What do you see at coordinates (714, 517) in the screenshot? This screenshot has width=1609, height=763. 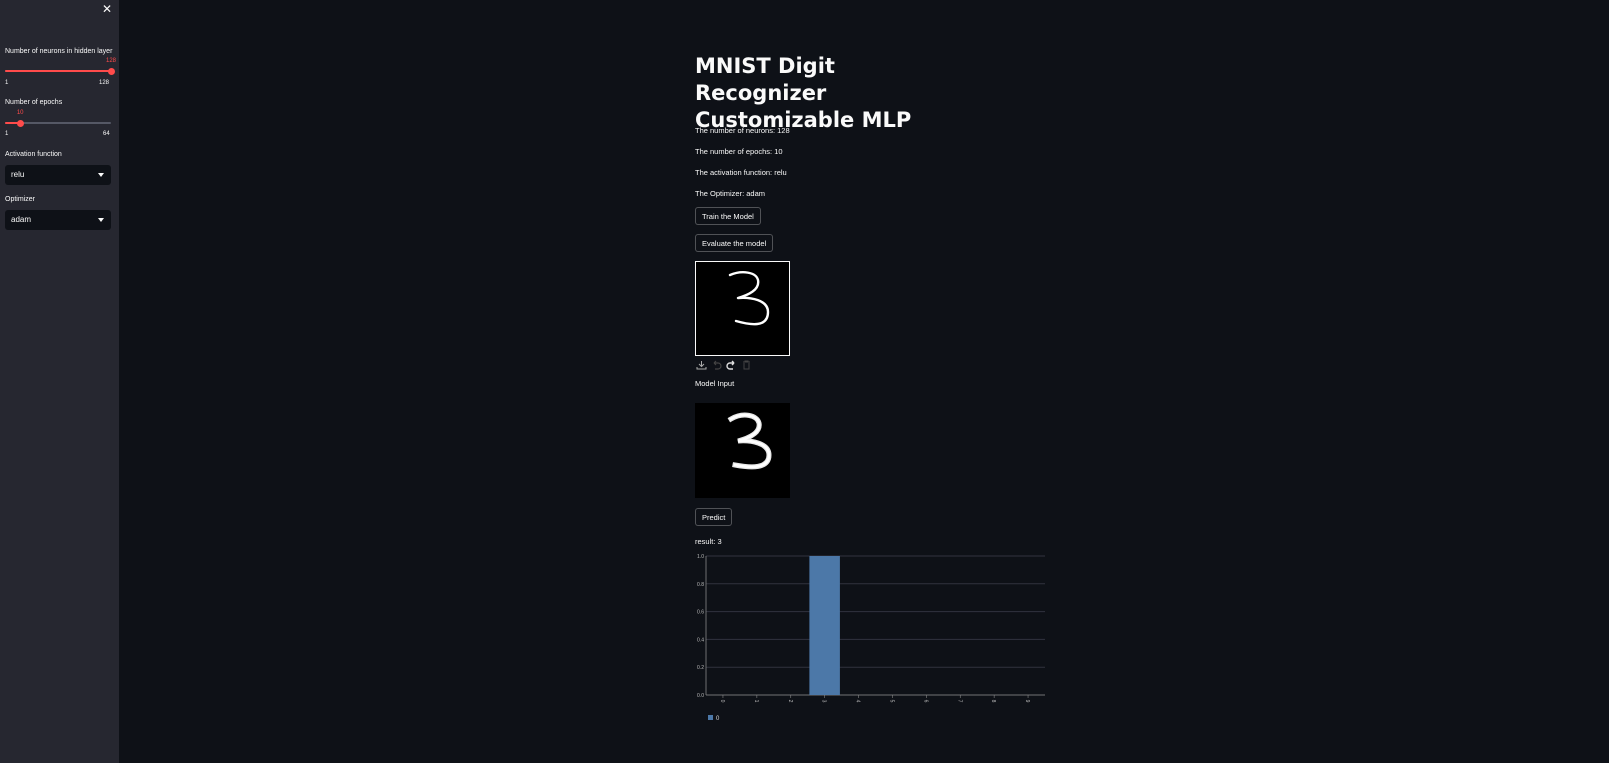 I see `predict-button: Predict` at bounding box center [714, 517].